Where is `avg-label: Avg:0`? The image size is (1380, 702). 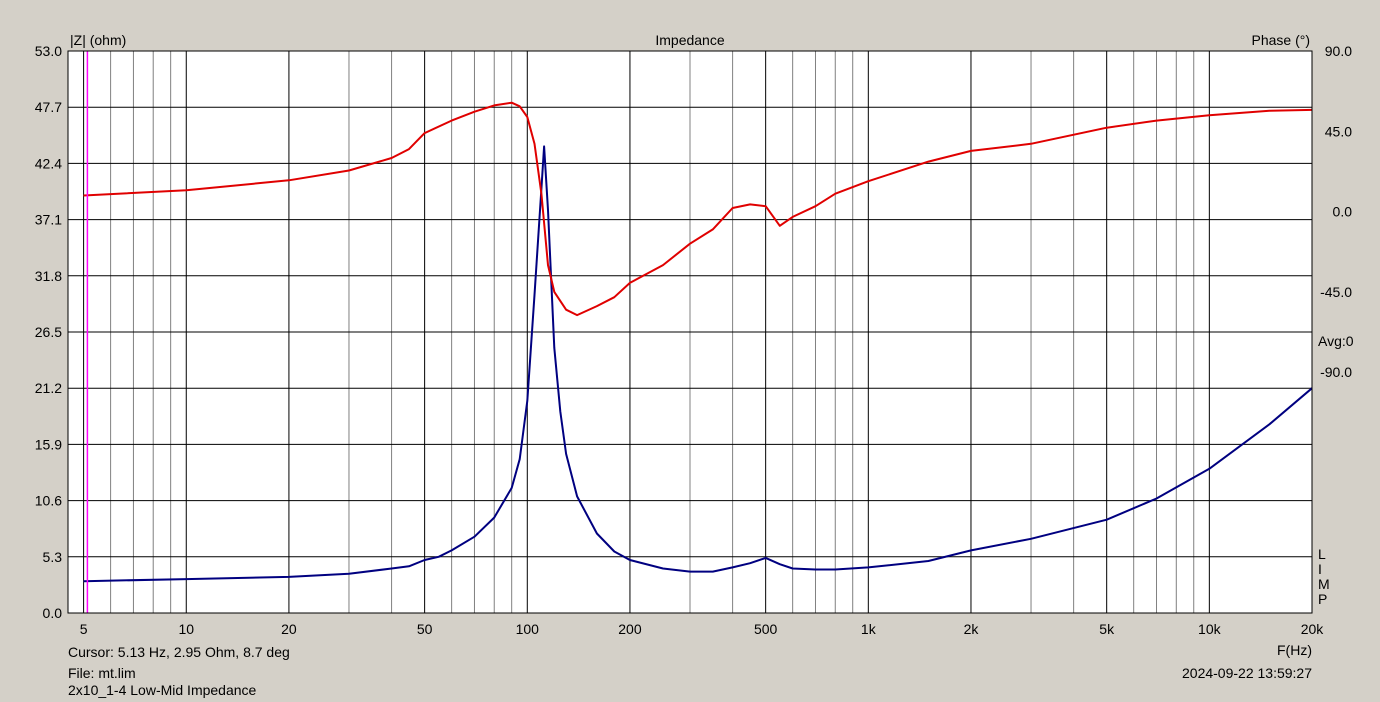
avg-label: Avg:0 is located at coordinates (1336, 341).